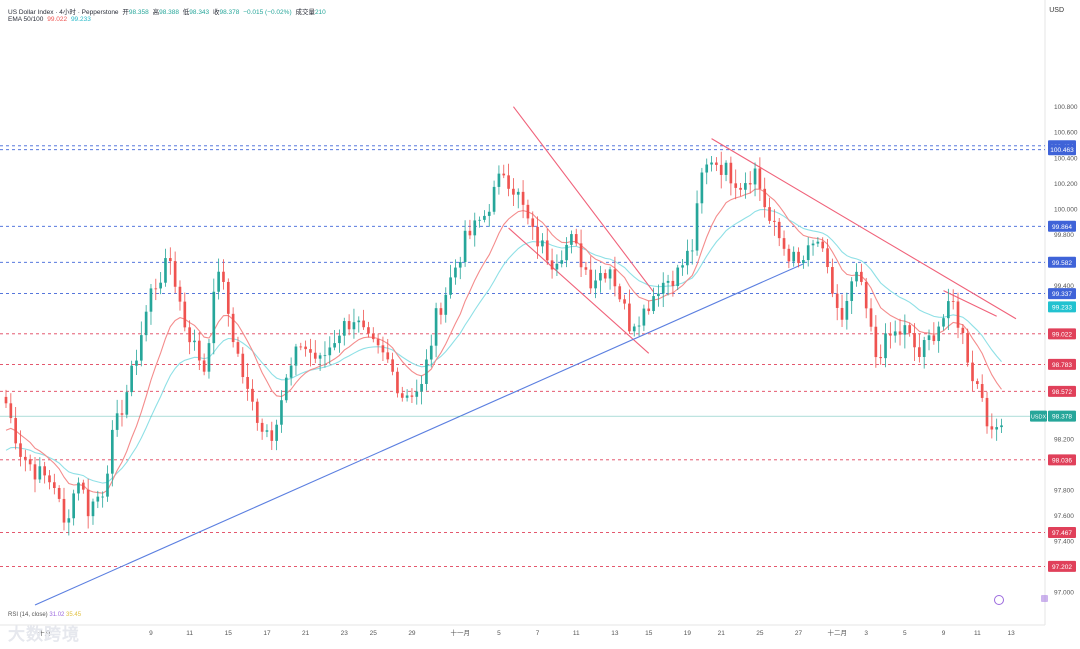 The image size is (1080, 649). Describe the element at coordinates (905, 633) in the screenshot. I see `x-tick-label: 5` at that location.